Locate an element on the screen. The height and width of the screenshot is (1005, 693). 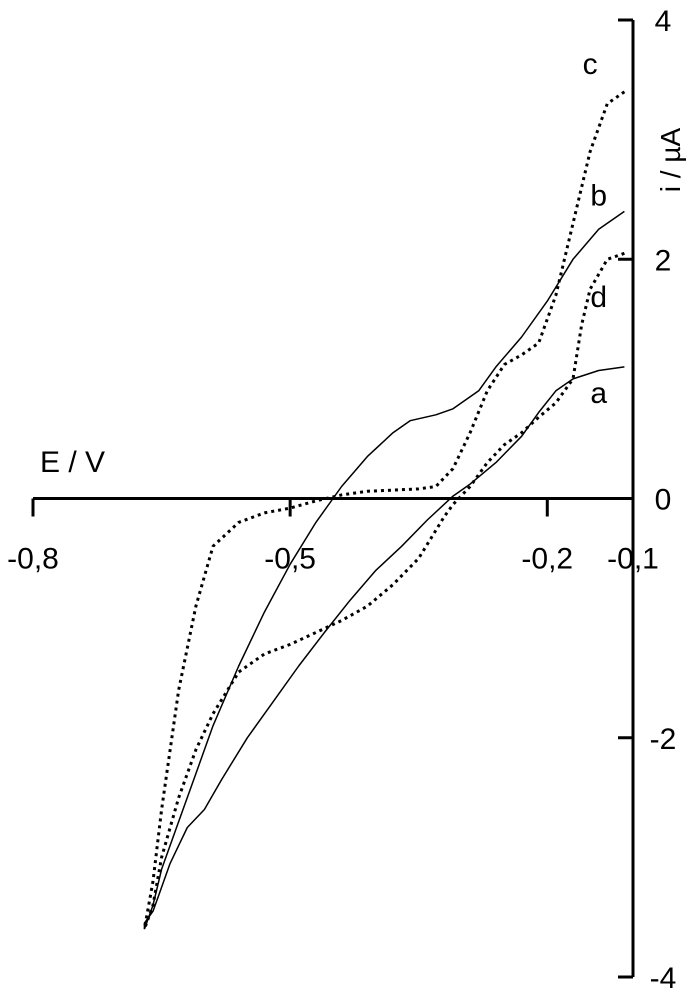
y-tick-label: -2 is located at coordinates (663, 739).